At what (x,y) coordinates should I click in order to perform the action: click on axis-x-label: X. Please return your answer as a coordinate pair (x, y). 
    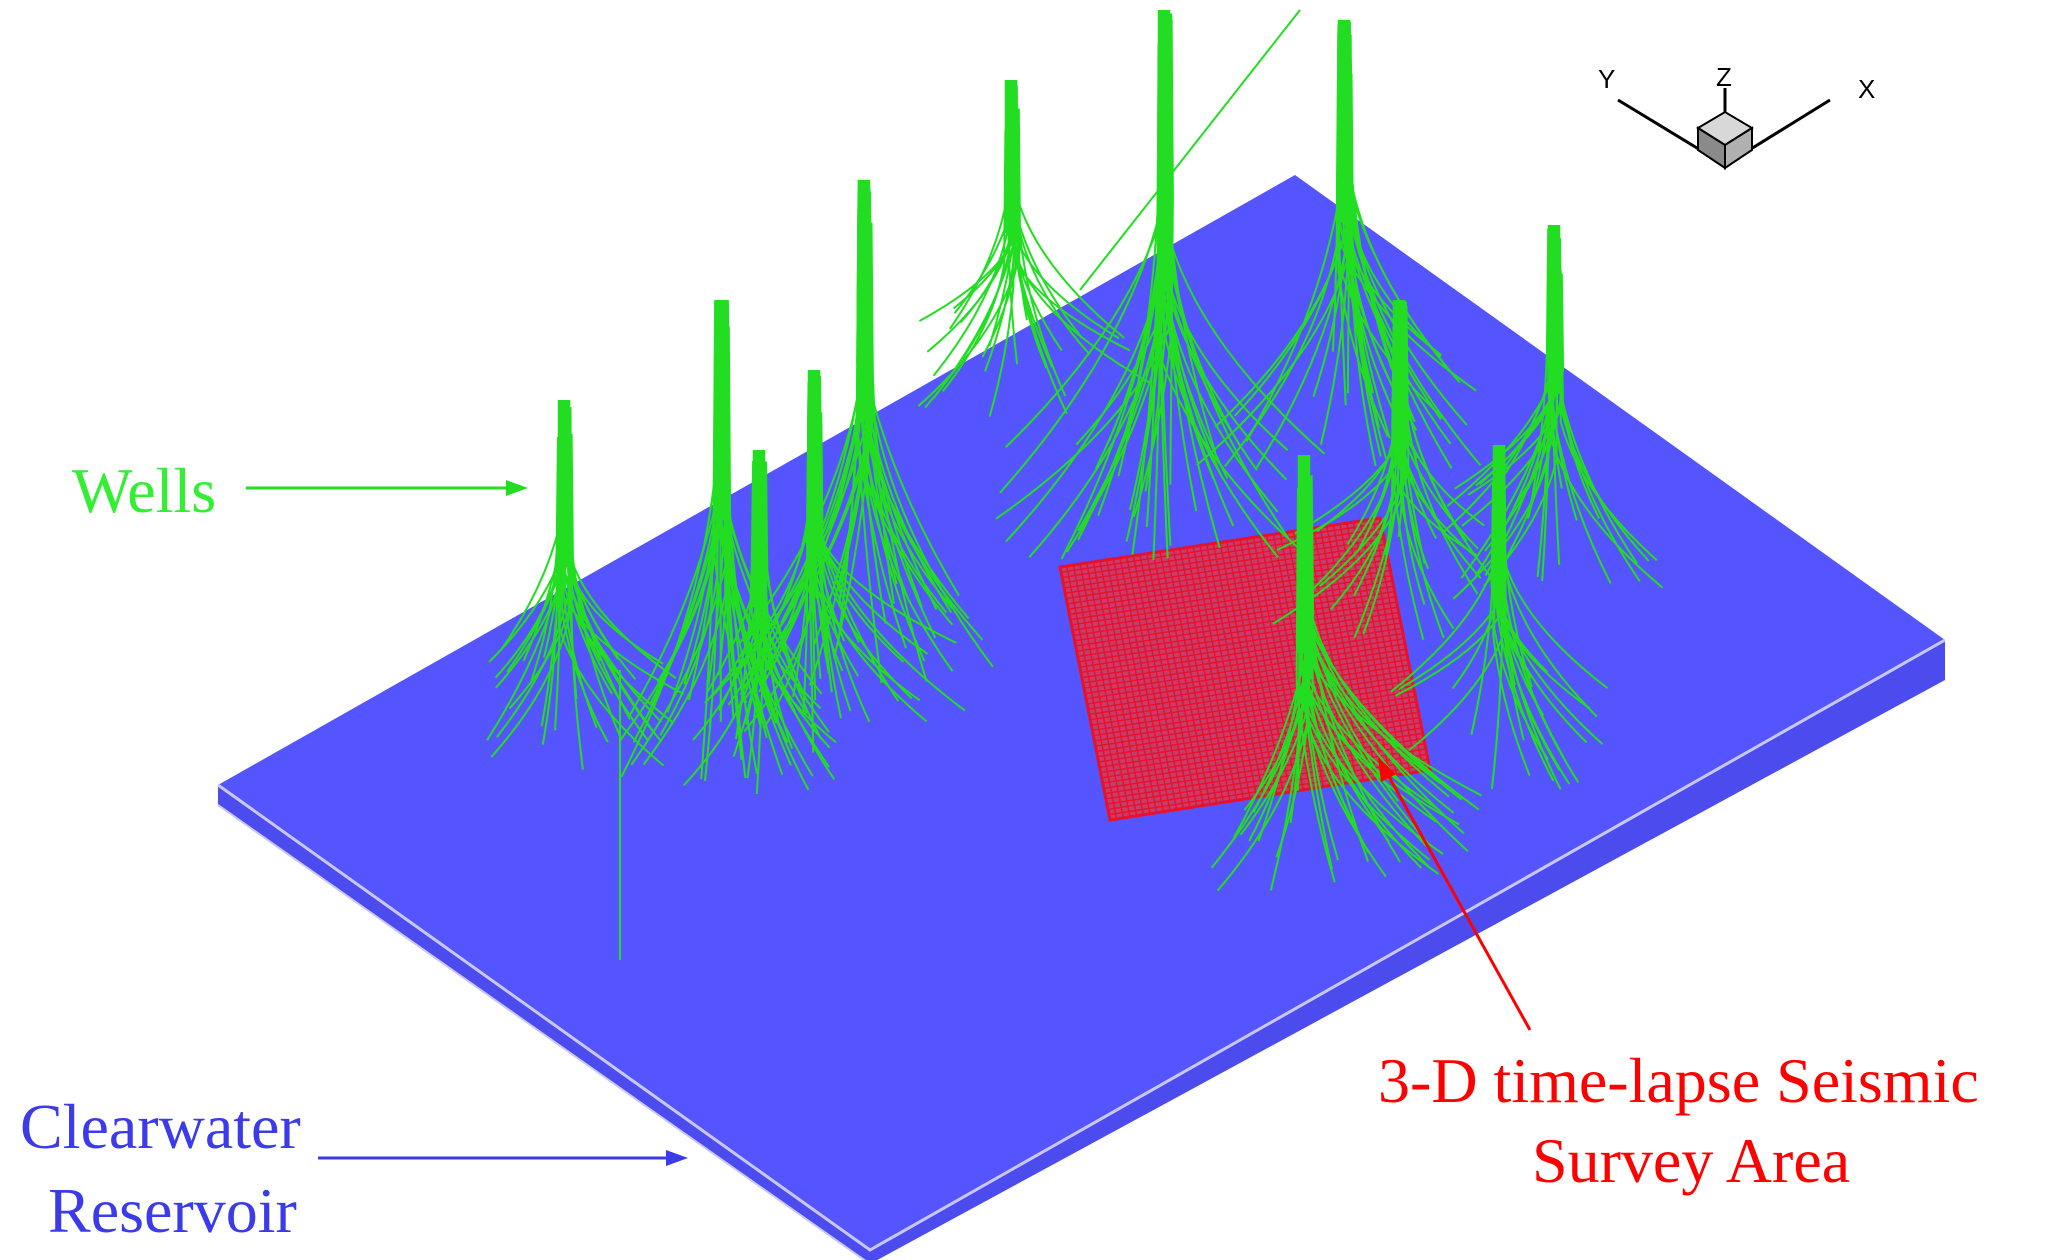
    Looking at the image, I should click on (1866, 89).